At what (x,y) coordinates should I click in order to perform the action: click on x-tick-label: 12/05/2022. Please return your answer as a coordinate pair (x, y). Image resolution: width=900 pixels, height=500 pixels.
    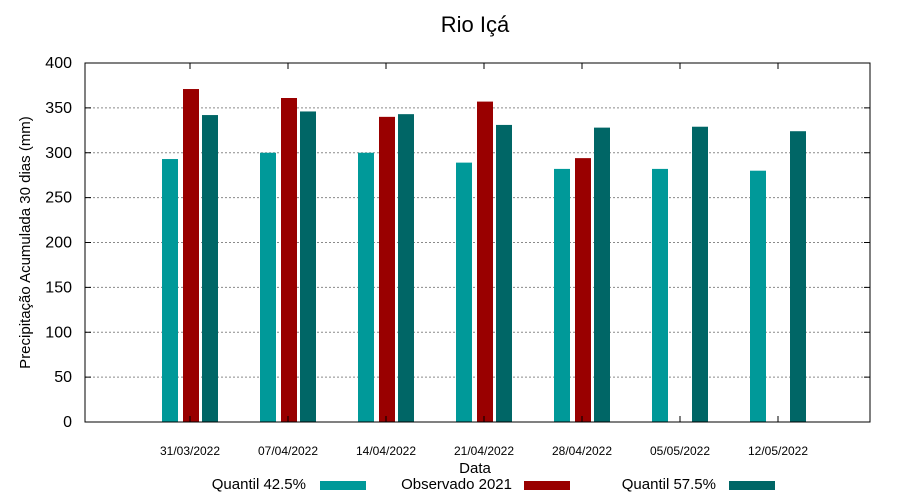
    Looking at the image, I should click on (778, 451).